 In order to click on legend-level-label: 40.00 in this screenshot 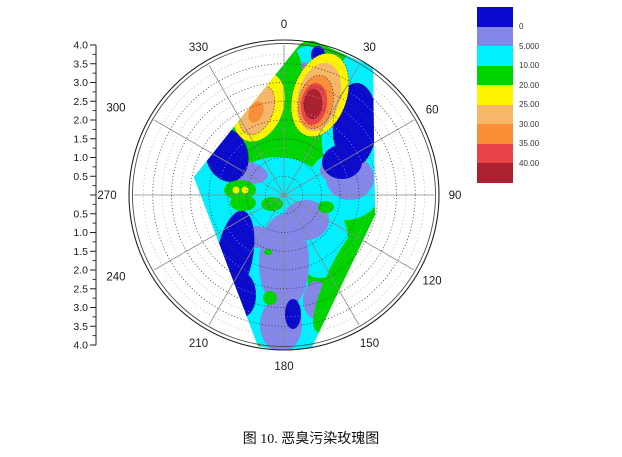, I will do `click(529, 163)`.